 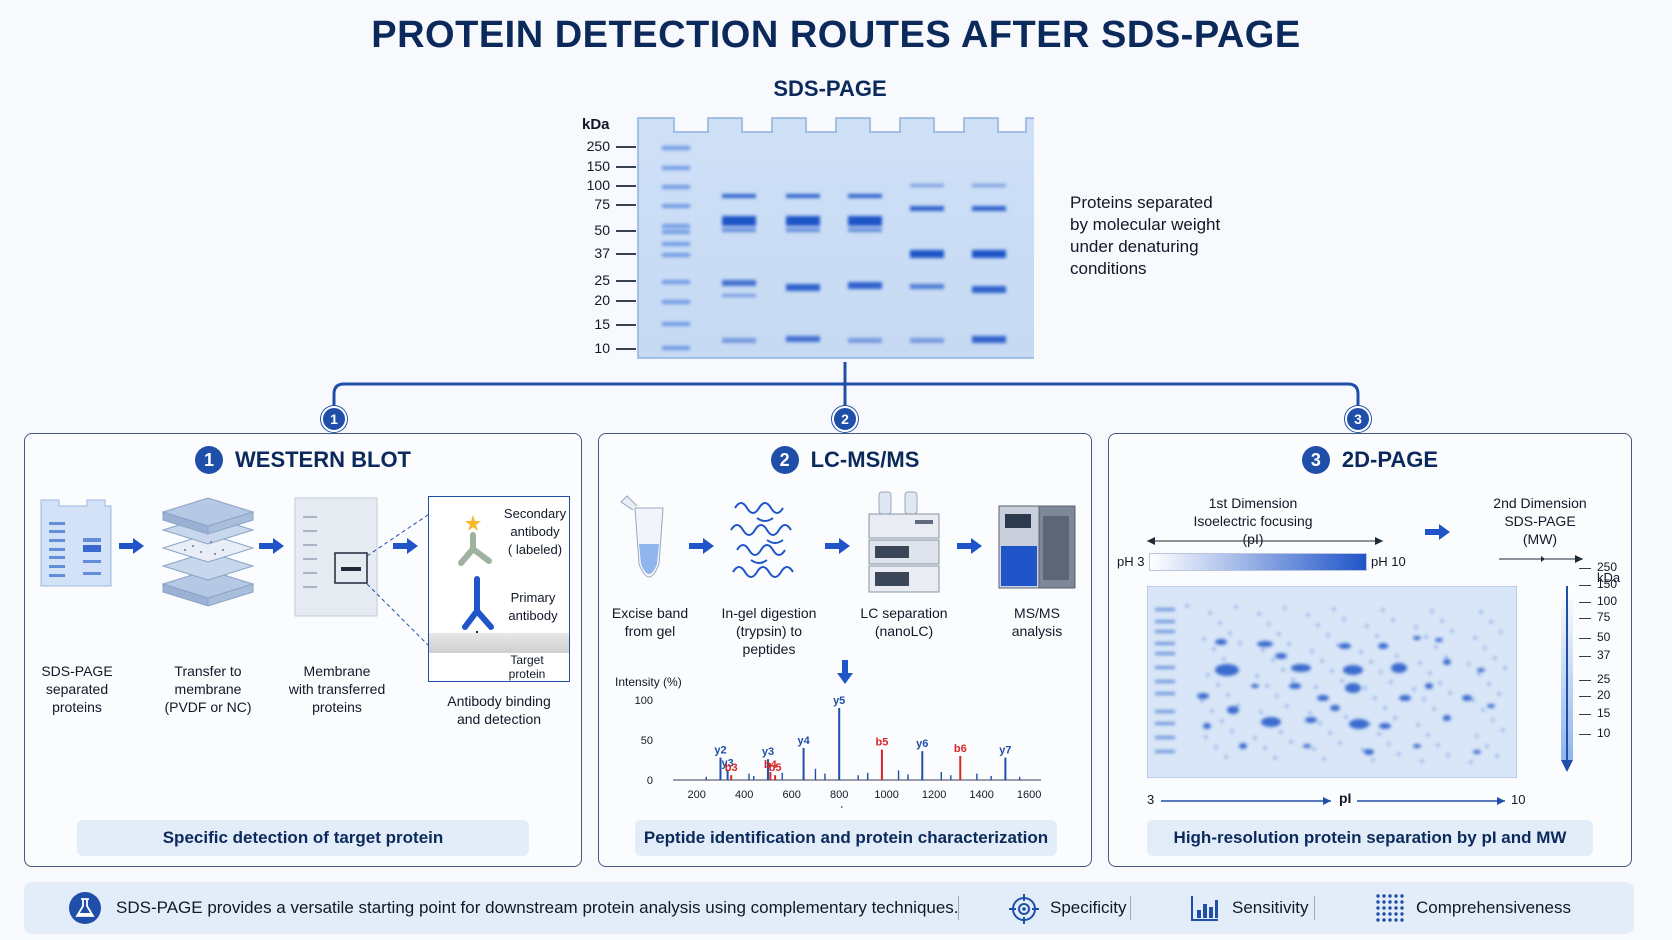 What do you see at coordinates (527, 667) in the screenshot?
I see `target-protein-label: Target protein` at bounding box center [527, 667].